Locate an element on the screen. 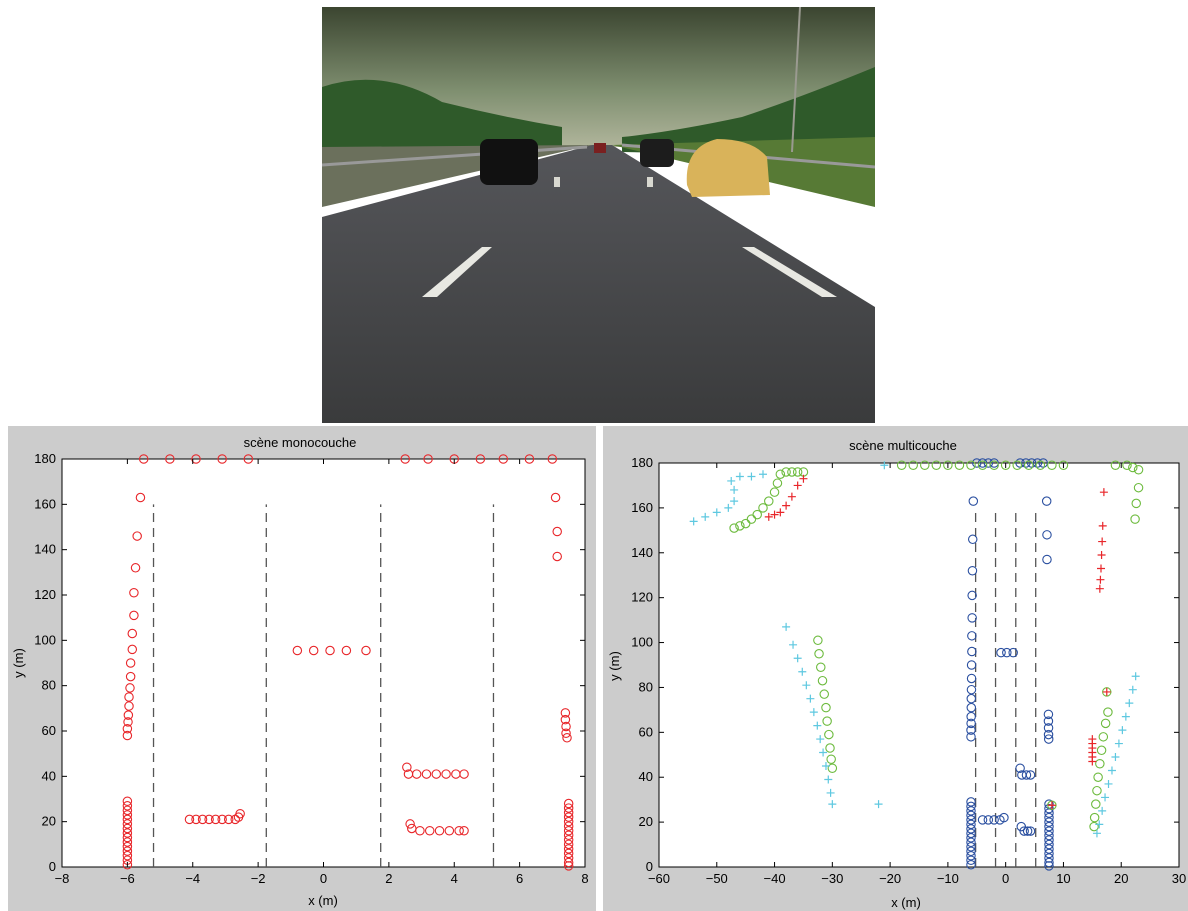  x-tick-label: −60 is located at coordinates (659, 878).